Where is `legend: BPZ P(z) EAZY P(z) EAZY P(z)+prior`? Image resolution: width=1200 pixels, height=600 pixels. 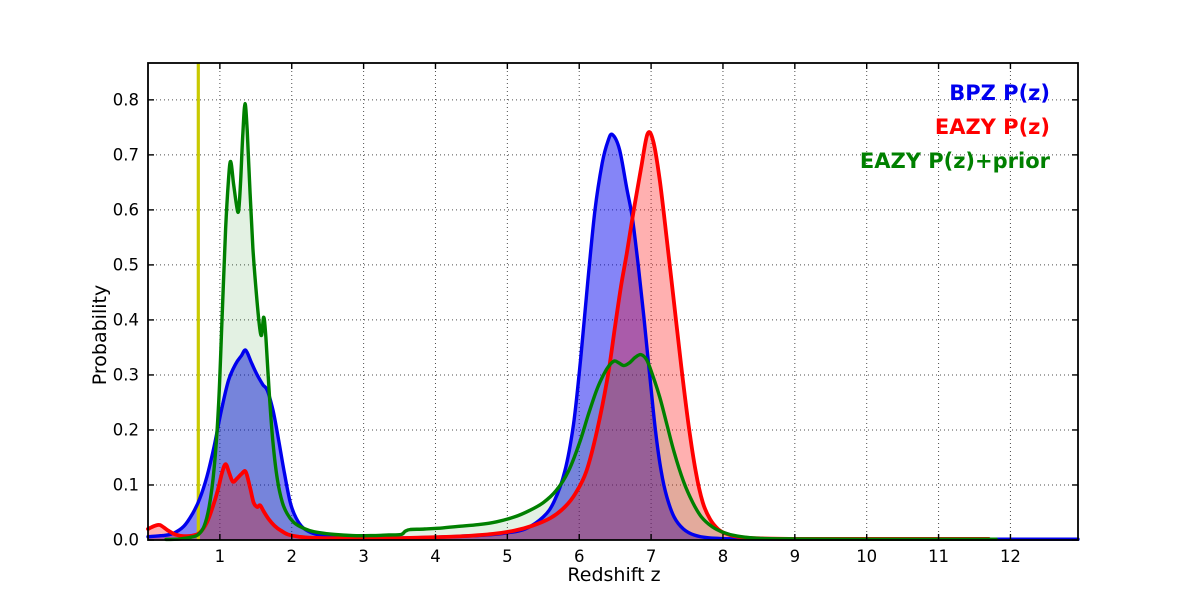 legend: BPZ P(z) EAZY P(z) EAZY P(z)+prior is located at coordinates (955, 127).